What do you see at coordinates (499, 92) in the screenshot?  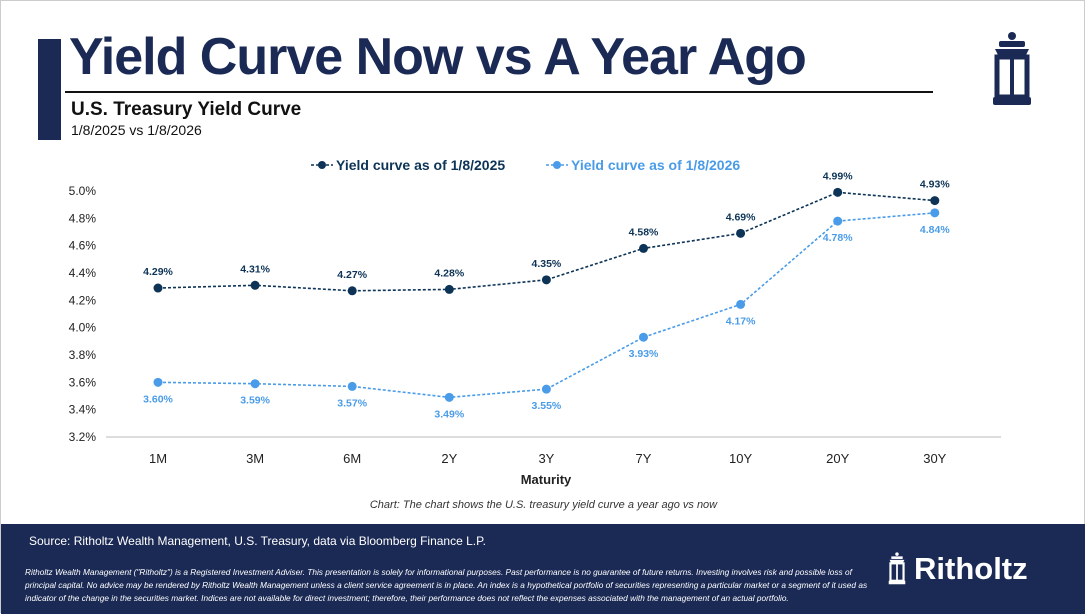 I see `title-divider` at bounding box center [499, 92].